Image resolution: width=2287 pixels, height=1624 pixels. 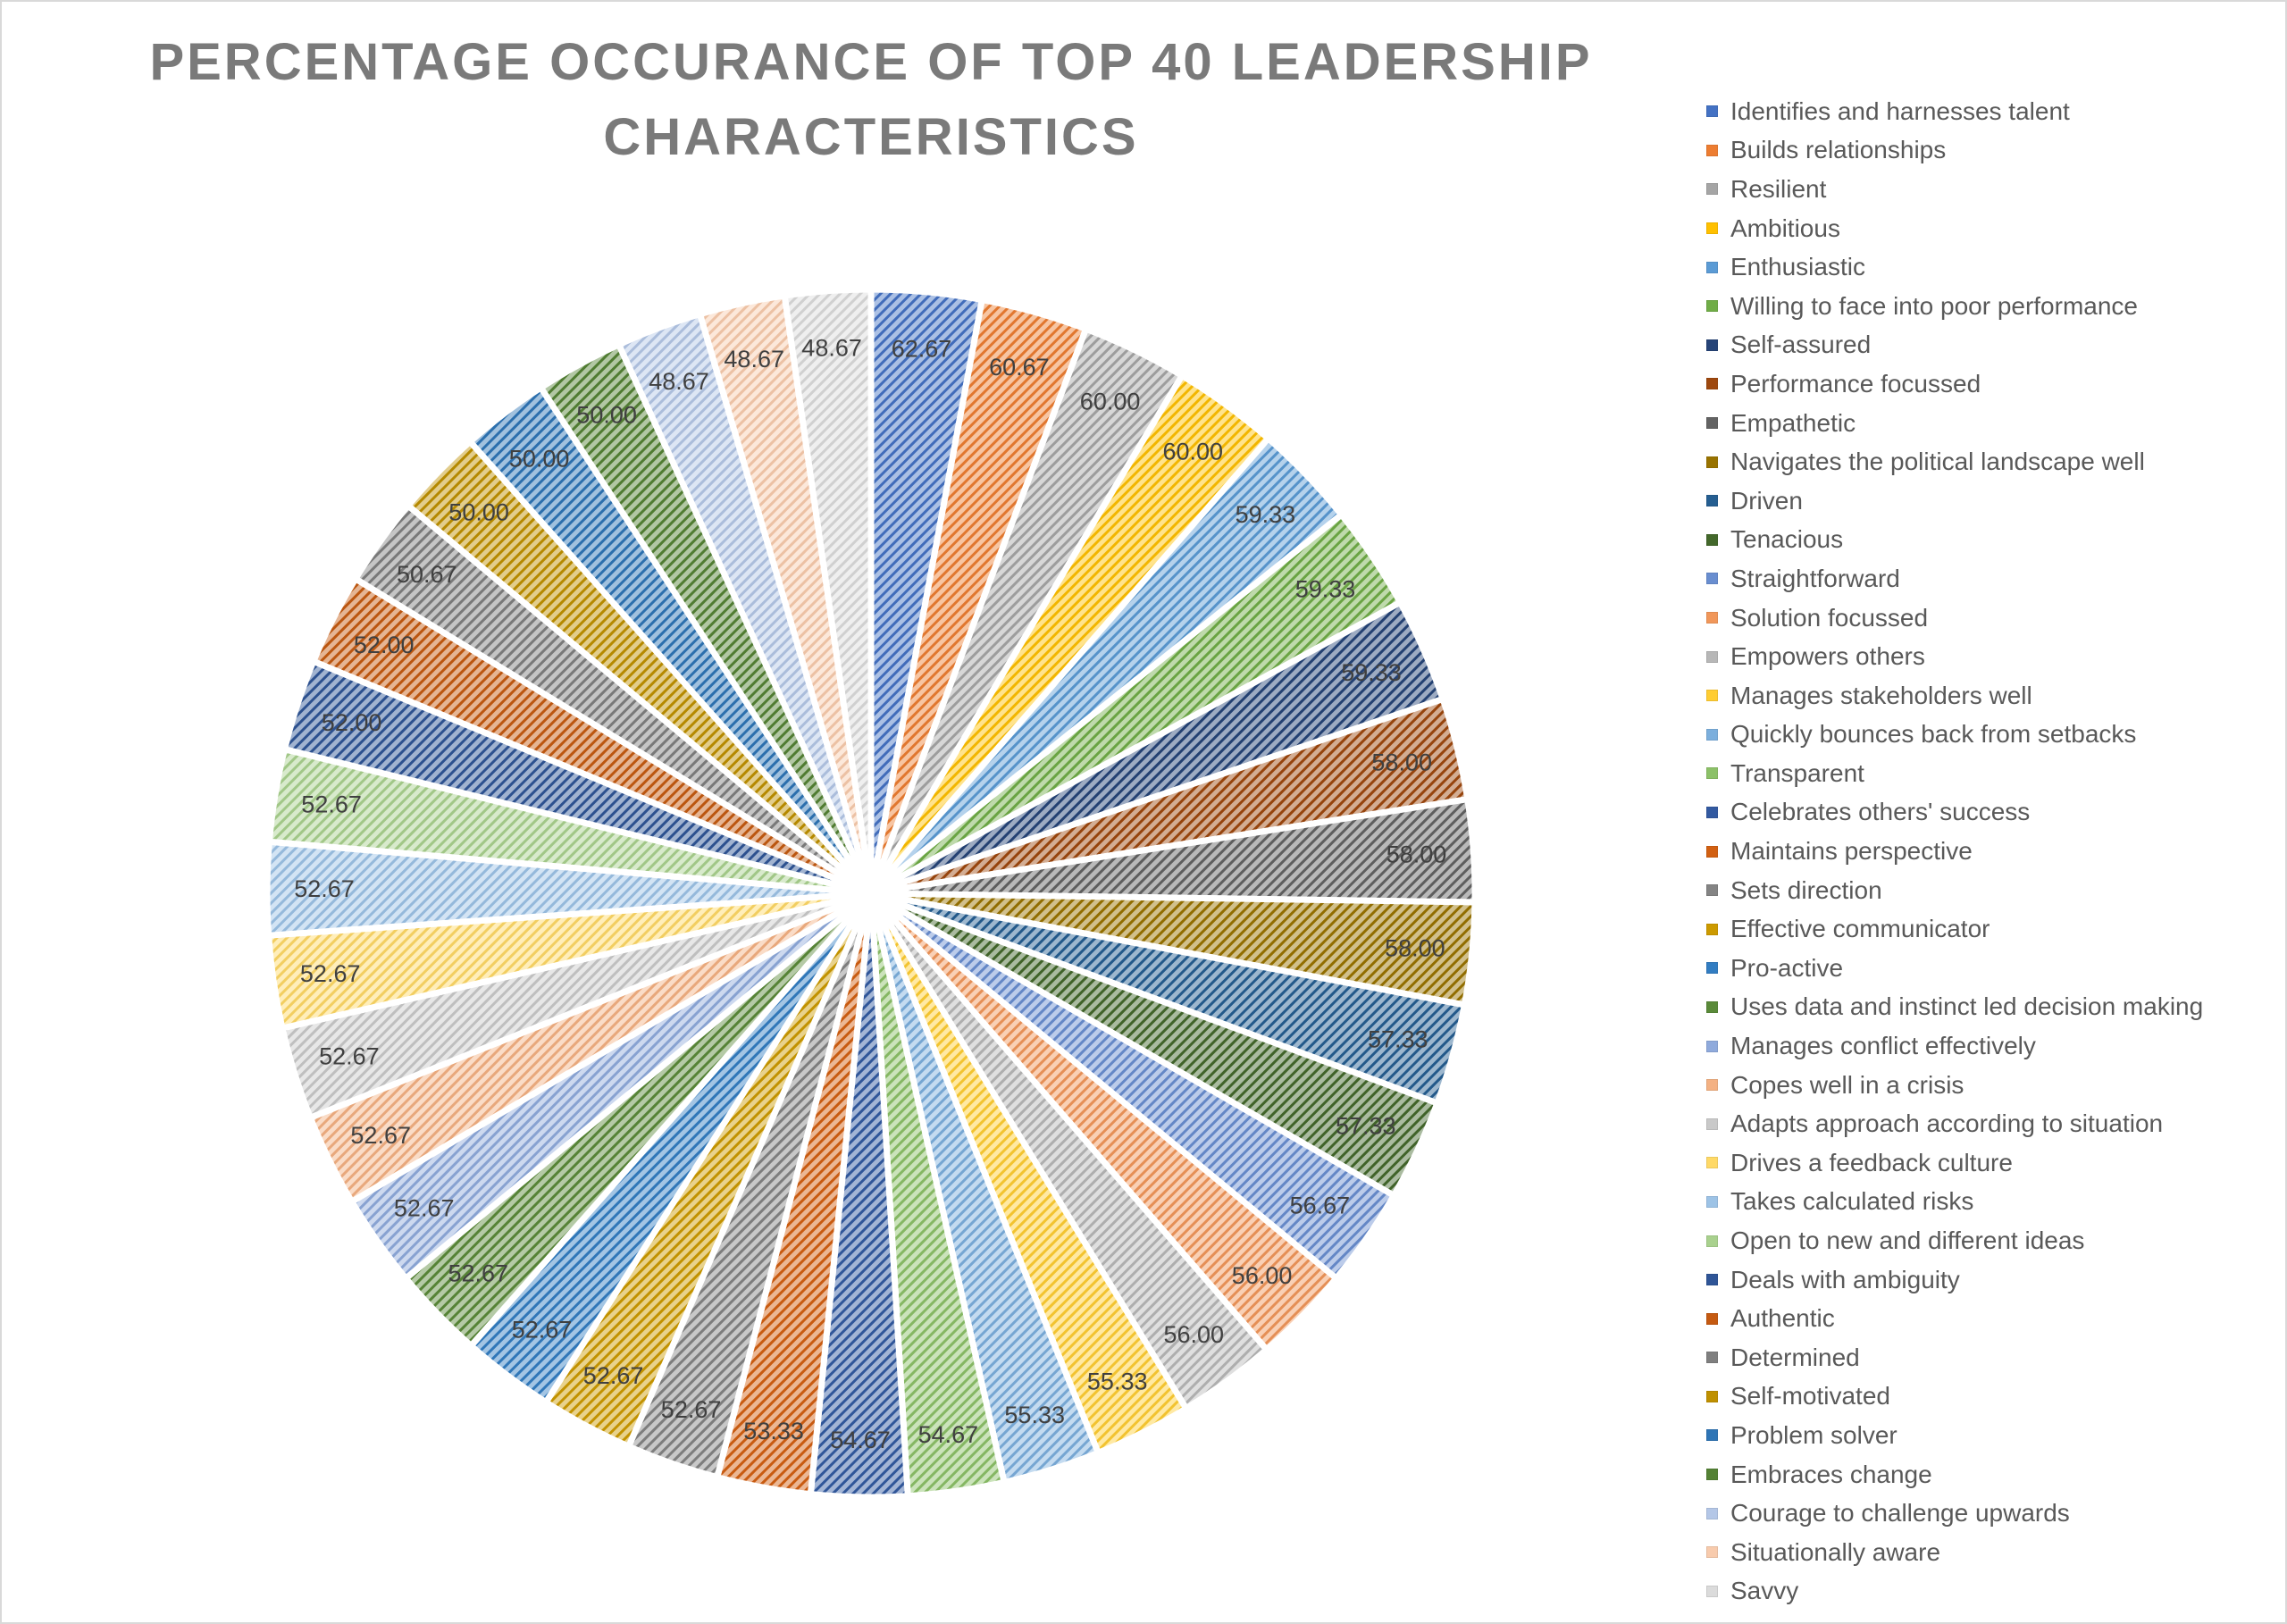 What do you see at coordinates (1838, 150) in the screenshot?
I see `legend-label: Builds relationships` at bounding box center [1838, 150].